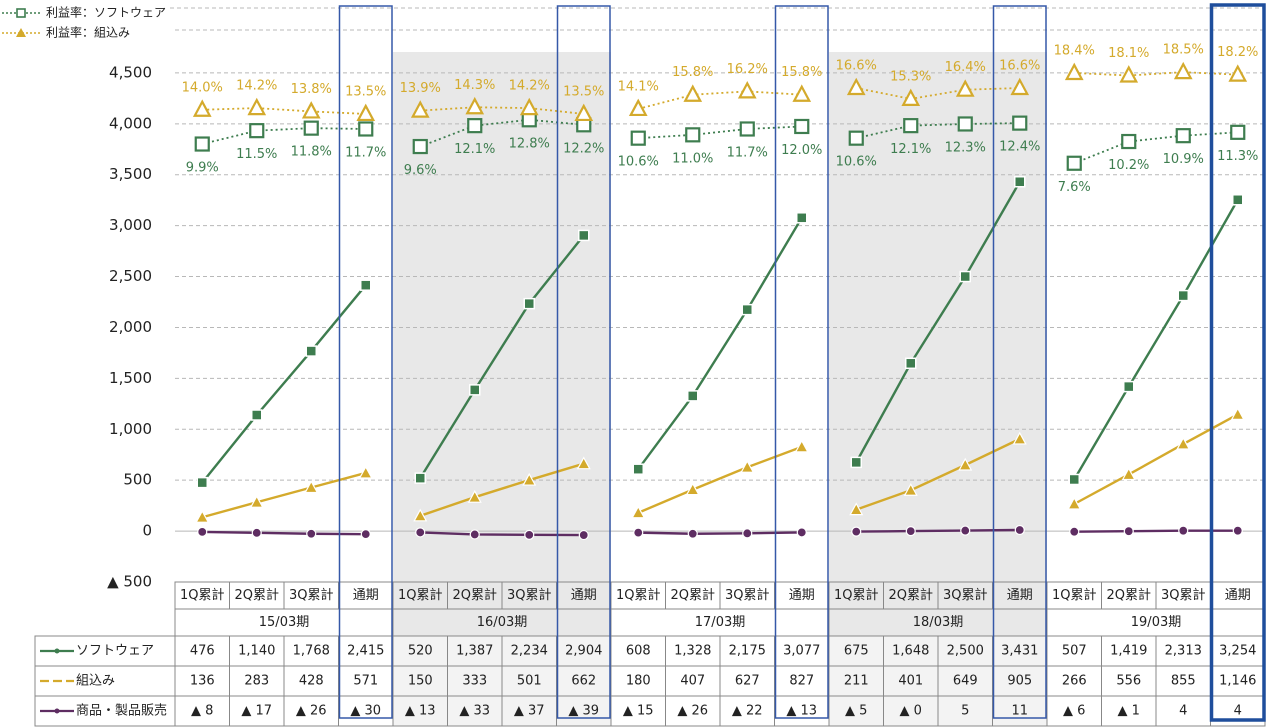 The image size is (1273, 727). I want to click on y-tick-label: 1,500, so click(130, 378).